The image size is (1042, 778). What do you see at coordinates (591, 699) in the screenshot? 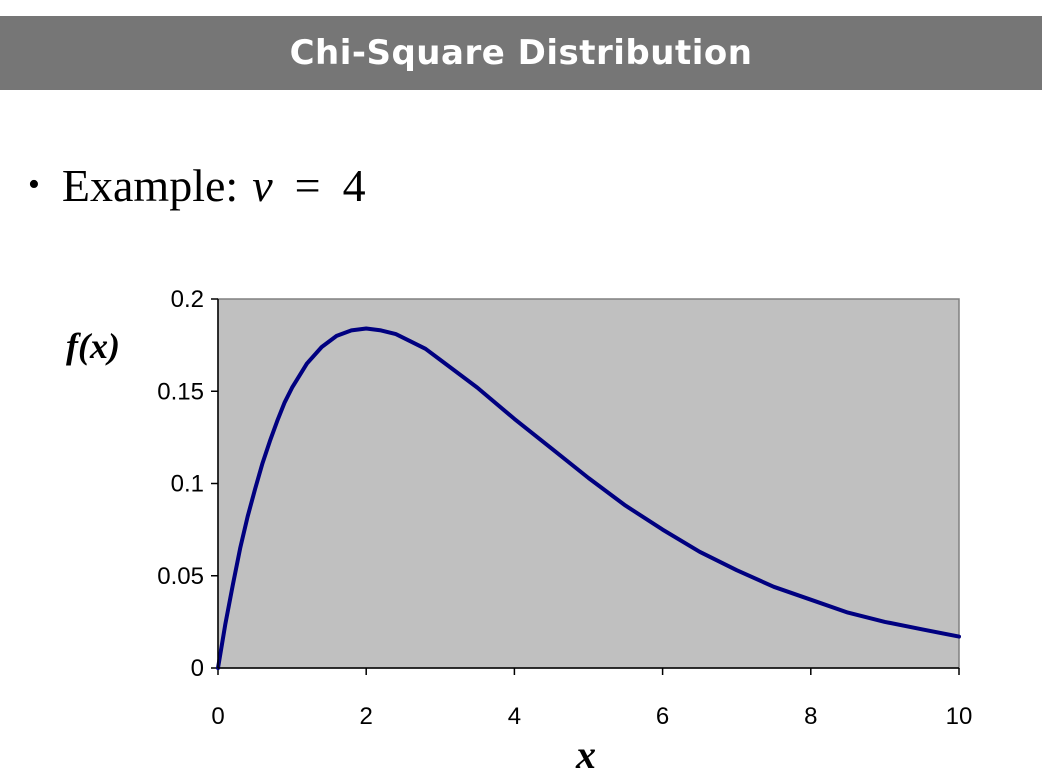
I see `x-axis-ticks: 0 2 4 6 8 10` at bounding box center [591, 699].